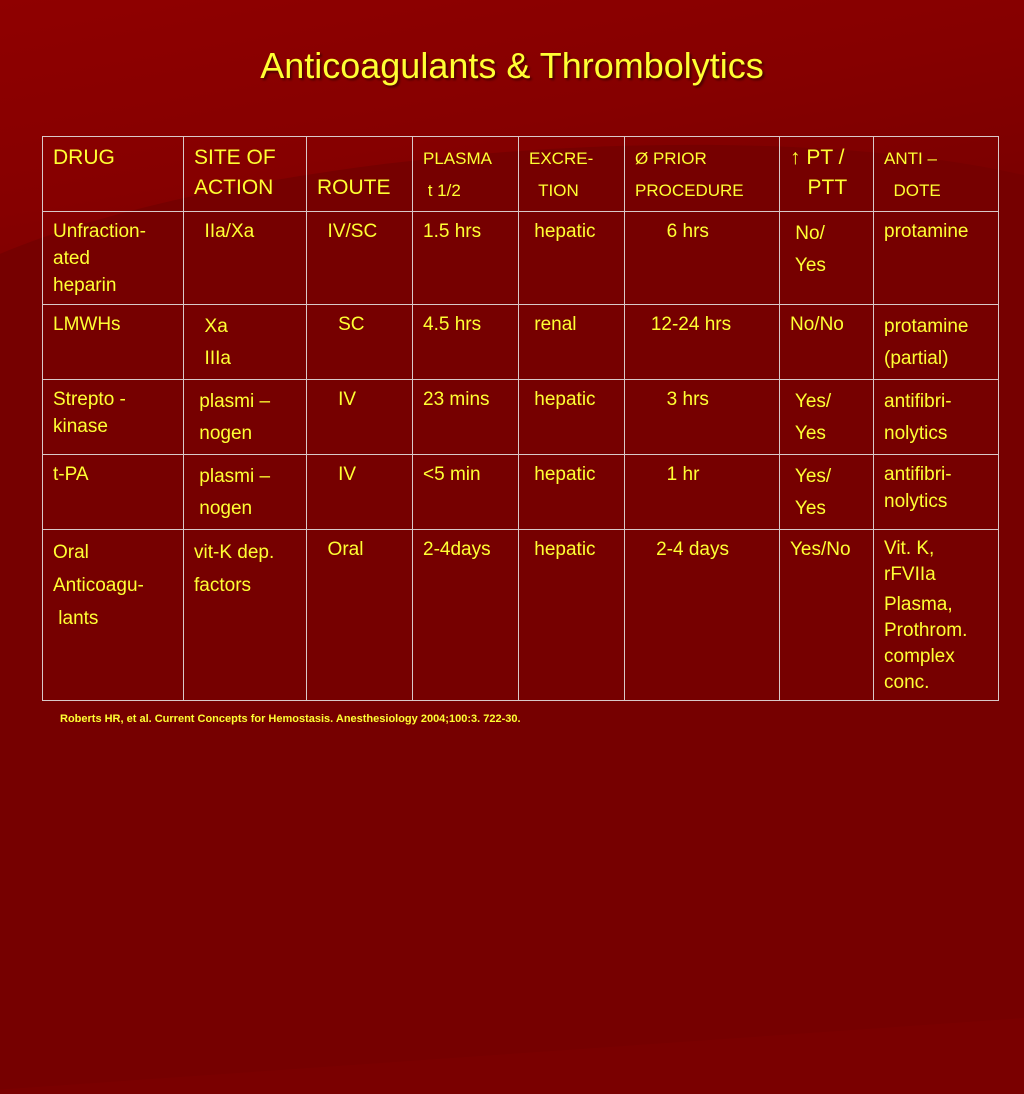 The height and width of the screenshot is (1094, 1024). What do you see at coordinates (359, 342) in the screenshot?
I see `cell-route: SC` at bounding box center [359, 342].